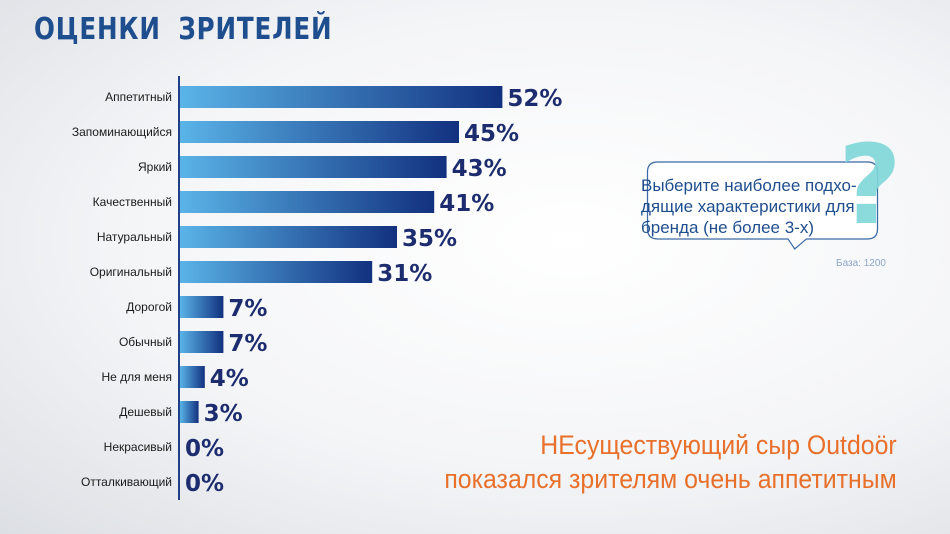  What do you see at coordinates (138, 447) in the screenshot?
I see `category-label: Некрасивый` at bounding box center [138, 447].